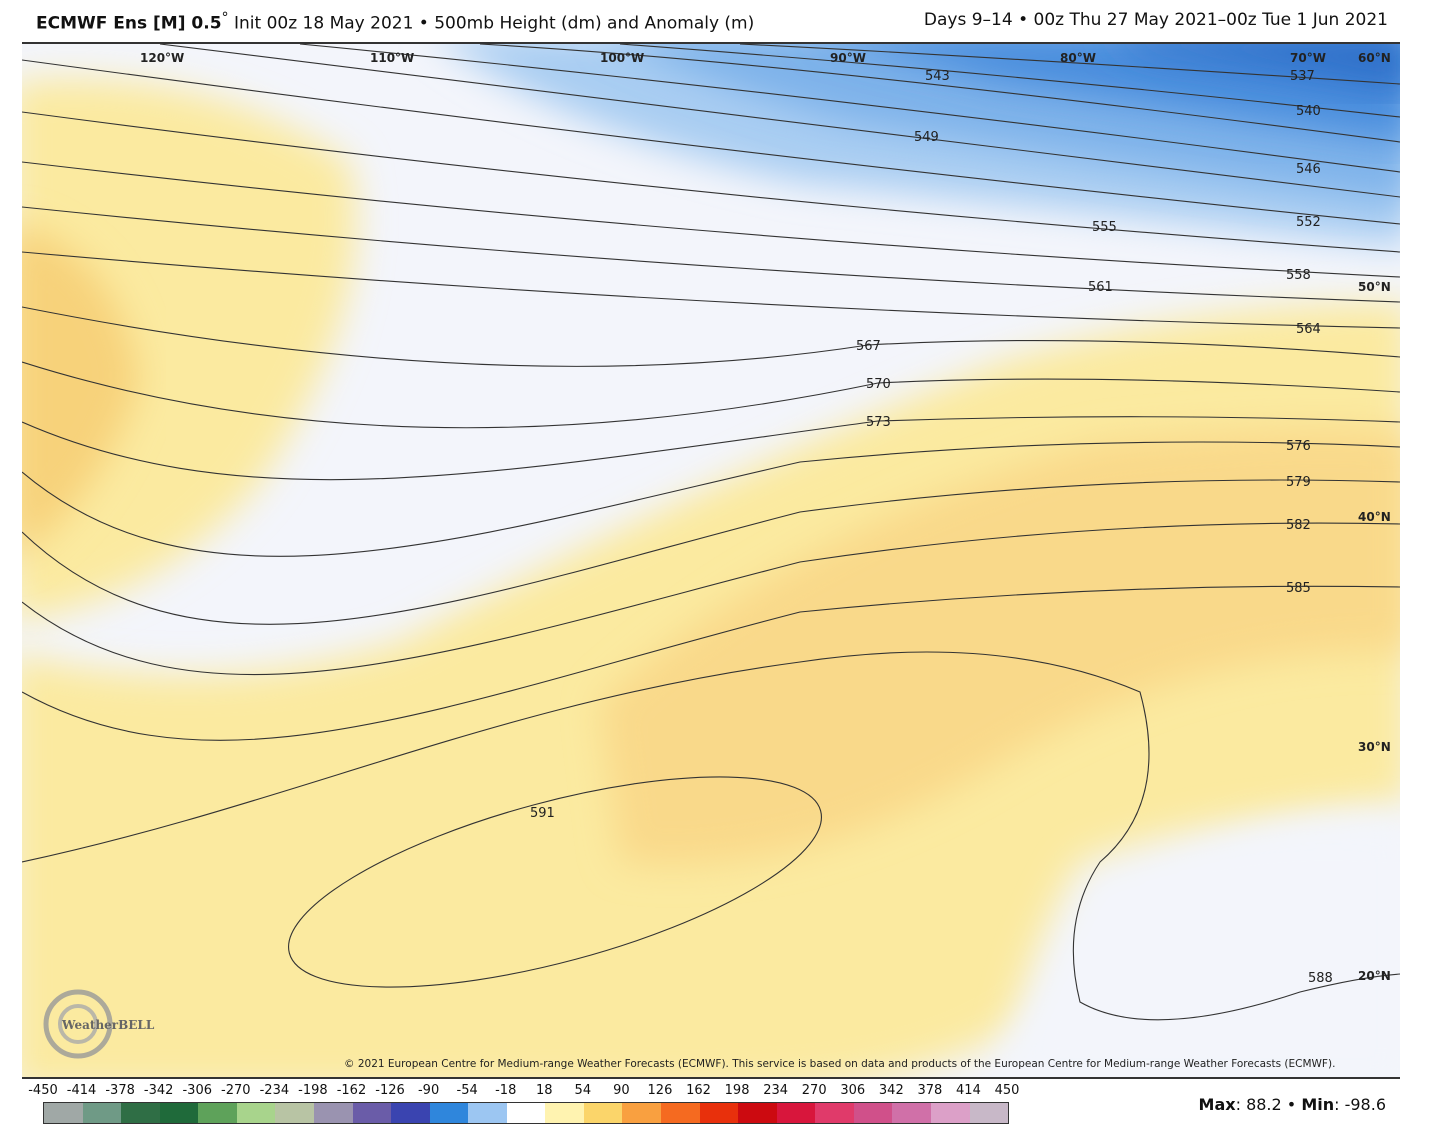 The image size is (1440, 1141). I want to click on longitude-label: 120°W, so click(162, 58).